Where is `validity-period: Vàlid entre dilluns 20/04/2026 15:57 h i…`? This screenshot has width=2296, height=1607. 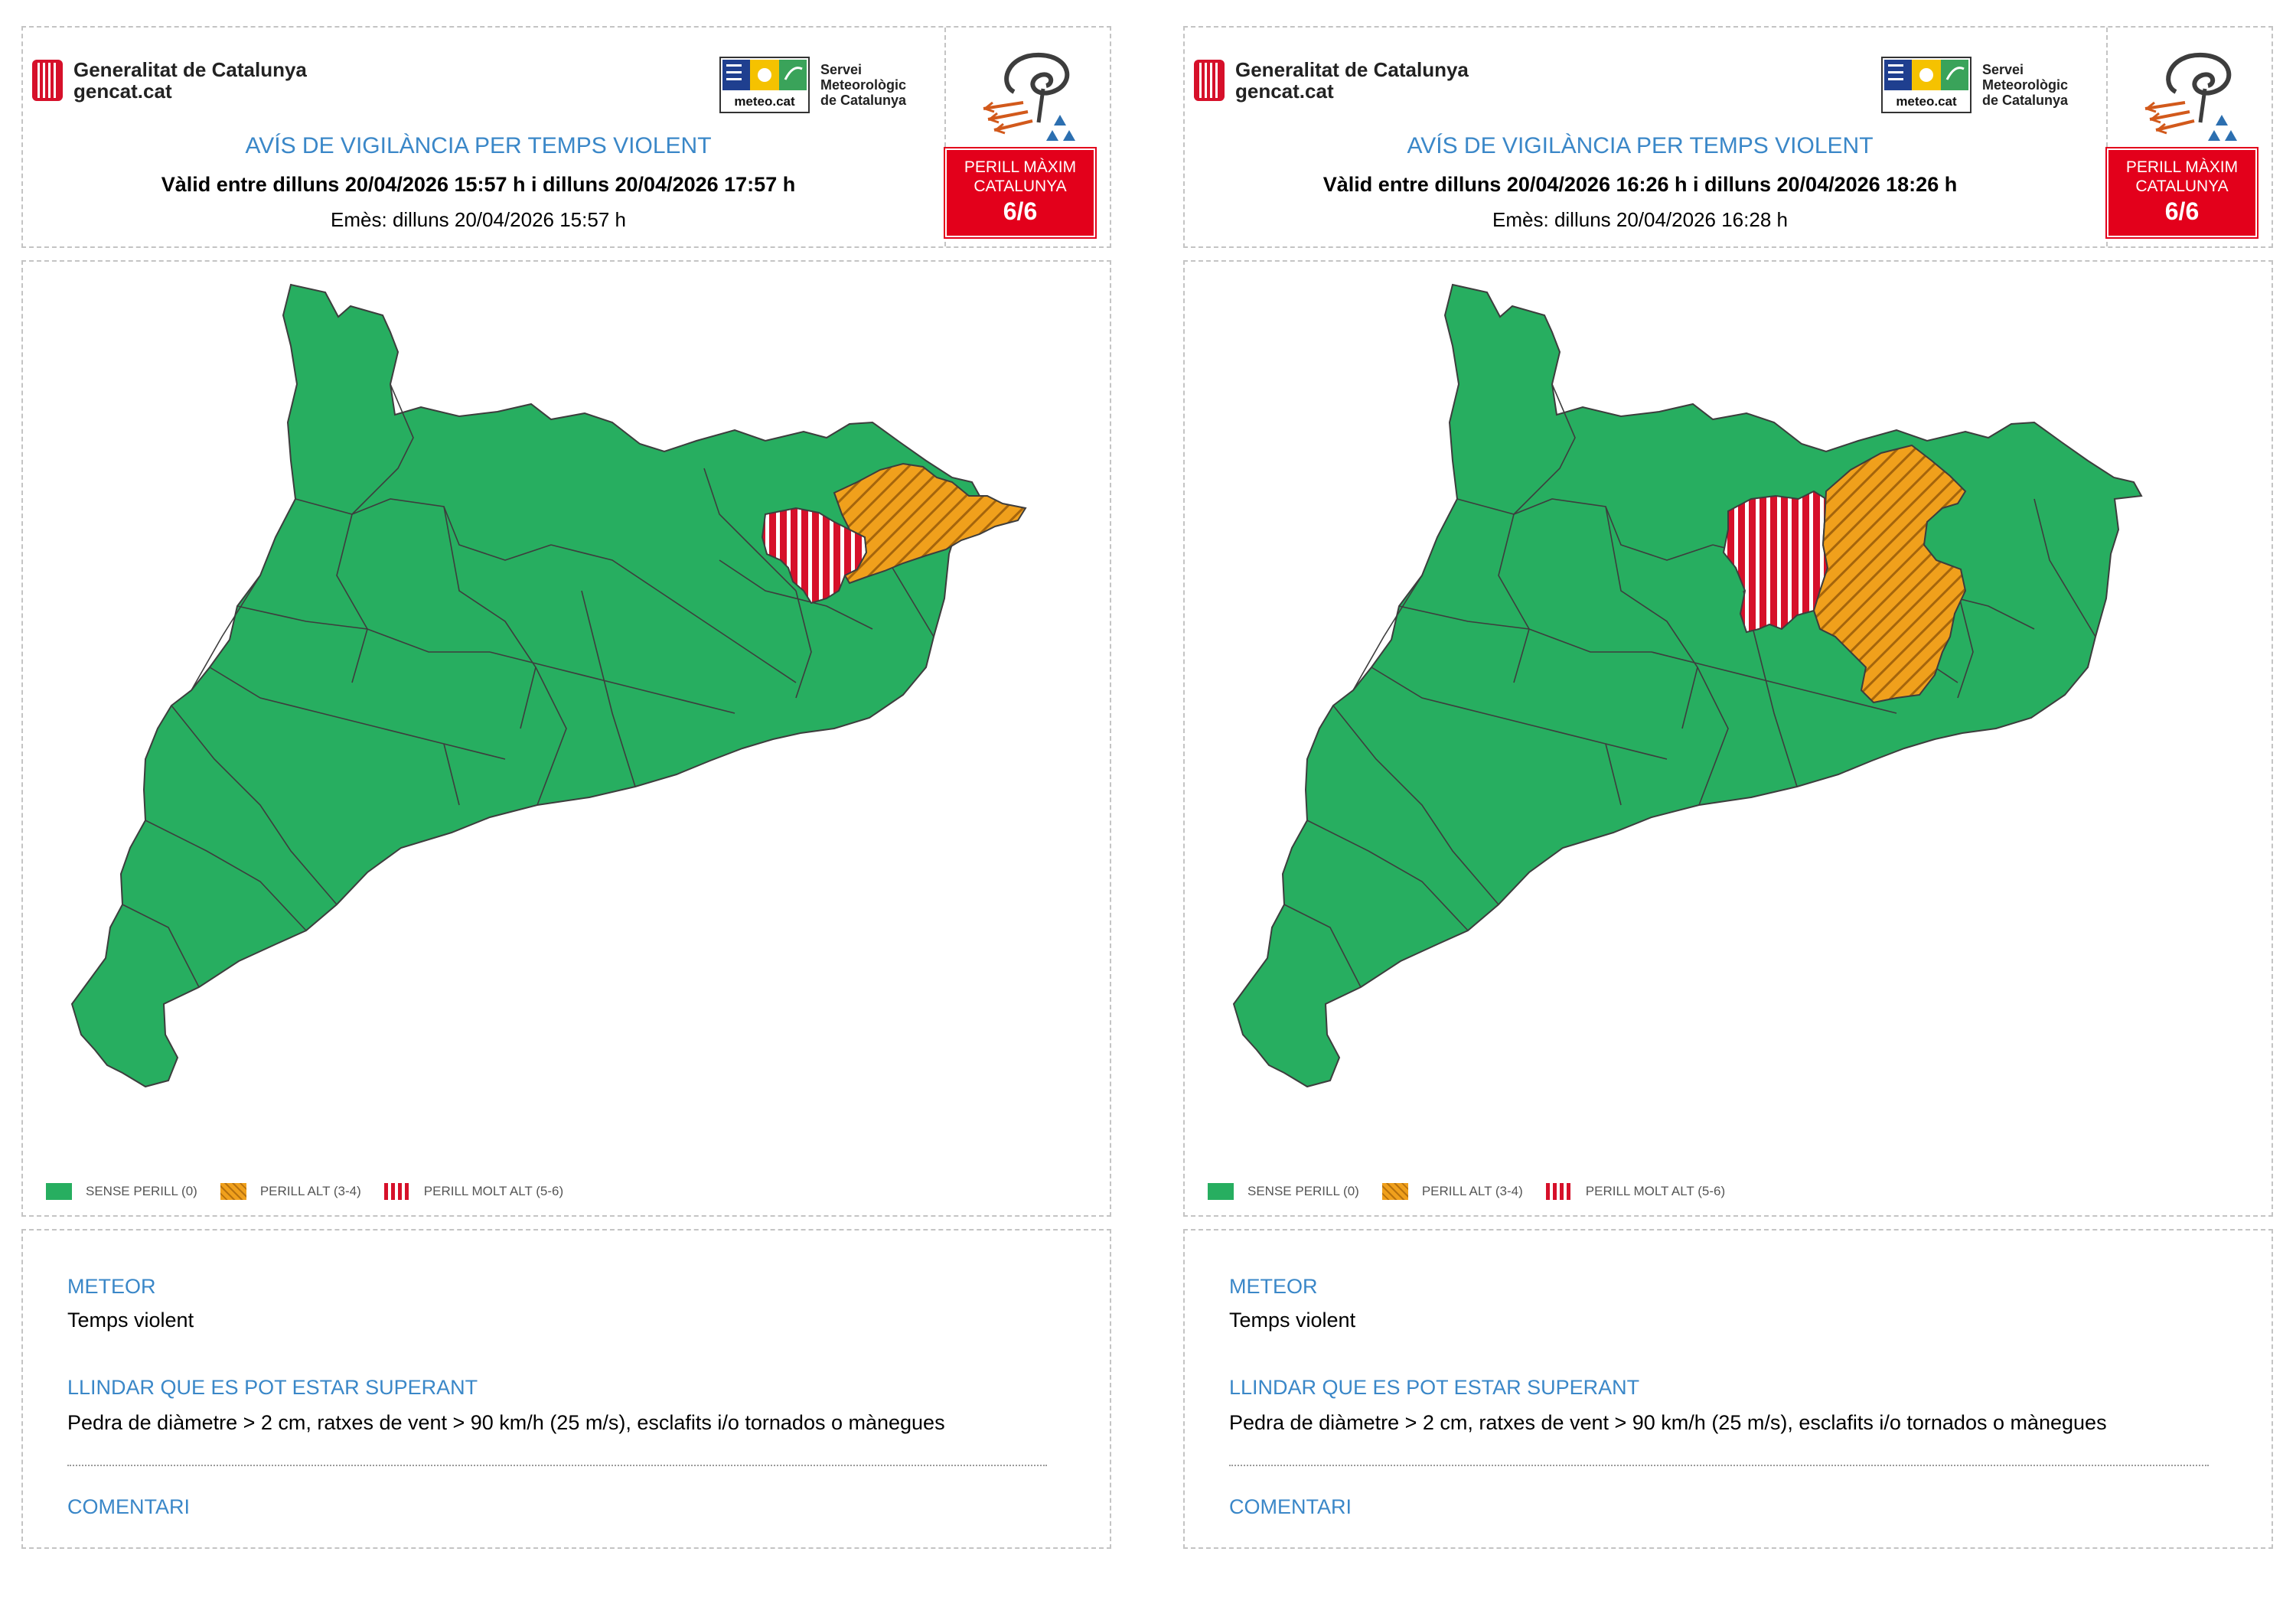 validity-period: Vàlid entre dilluns 20/04/2026 15:57 h i… is located at coordinates (478, 184).